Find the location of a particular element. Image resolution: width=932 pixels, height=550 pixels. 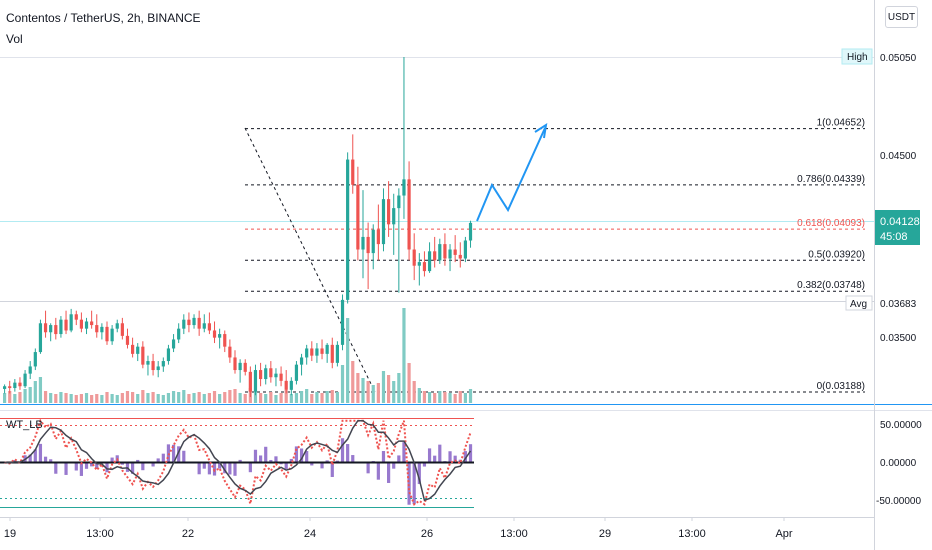

price-axis: 0.04500 0.03500 0.03683 0.05050 is located at coordinates (898, 198).